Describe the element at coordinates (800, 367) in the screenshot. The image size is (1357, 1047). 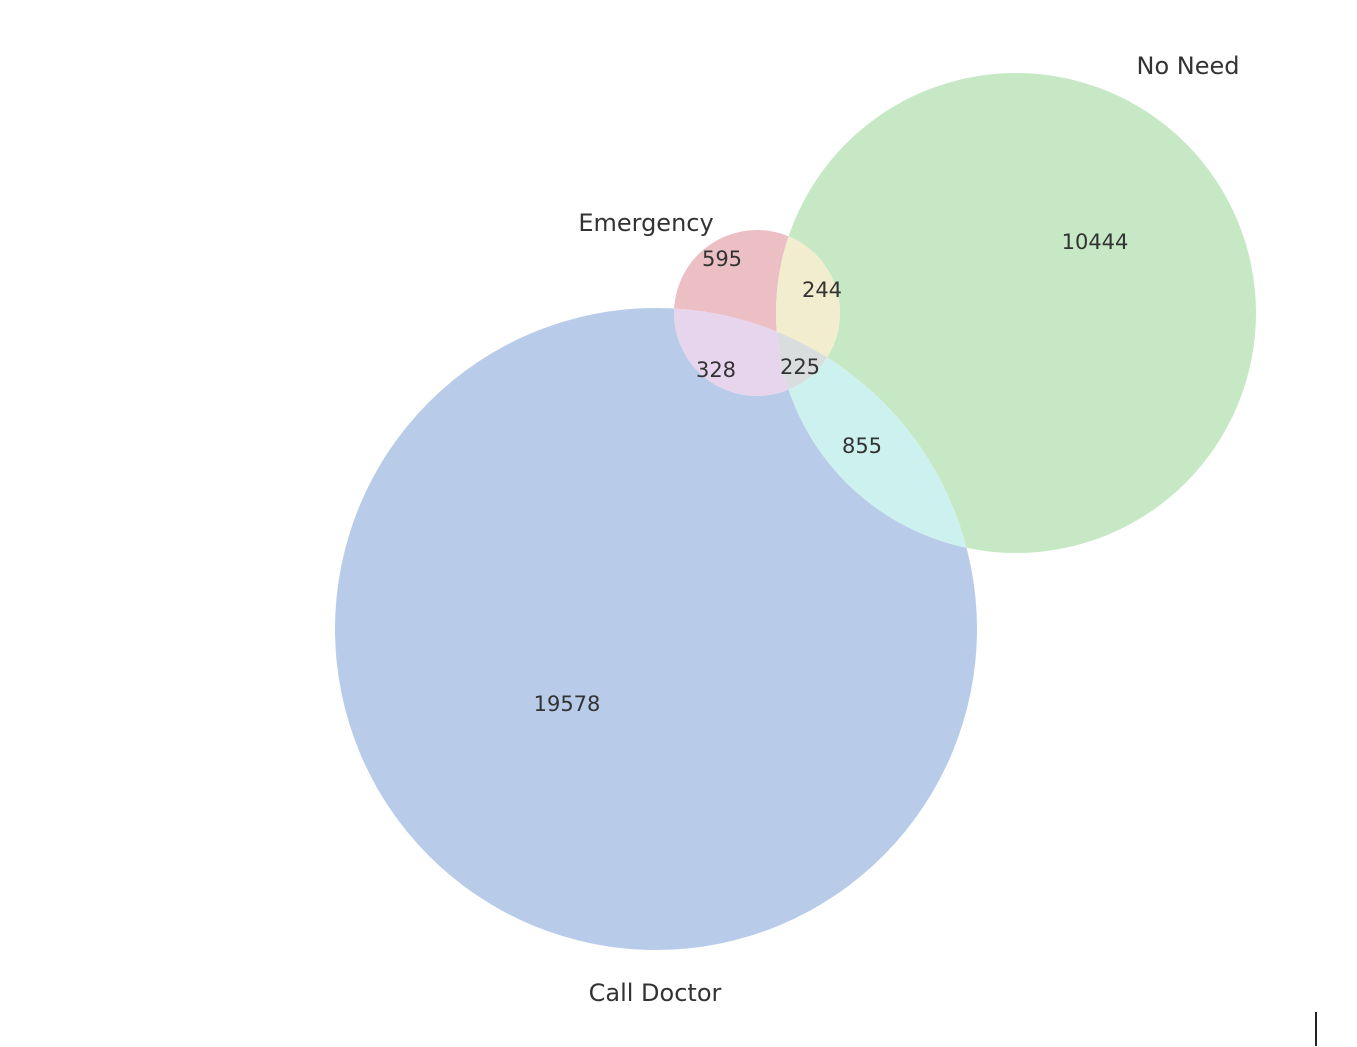
I see `value-all-three: 225` at that location.